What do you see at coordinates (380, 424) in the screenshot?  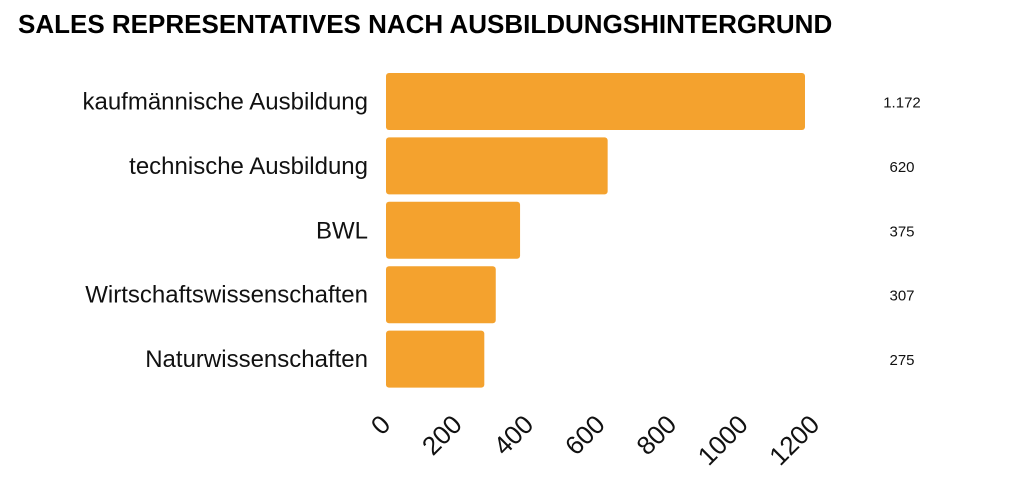 I see `x-tick-label: 0` at bounding box center [380, 424].